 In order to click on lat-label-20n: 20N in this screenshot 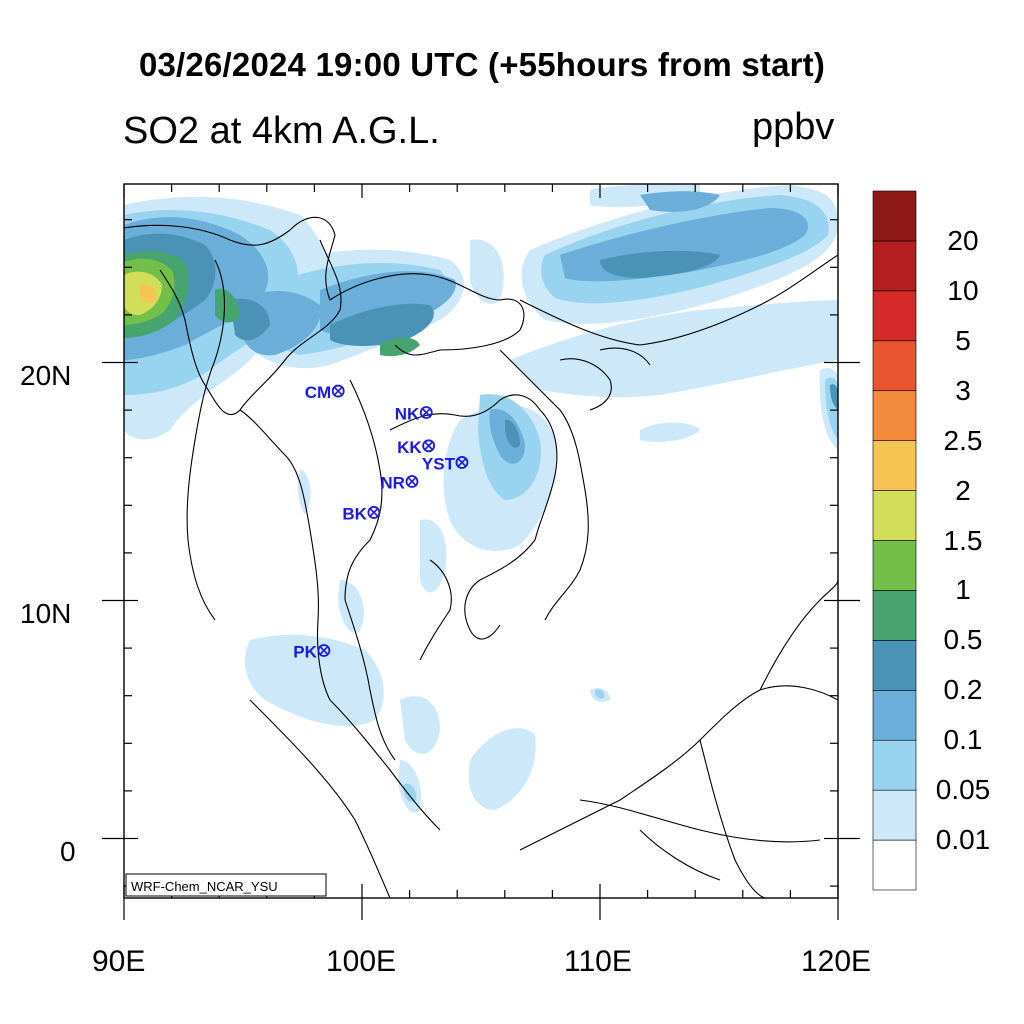, I will do `click(46, 375)`.